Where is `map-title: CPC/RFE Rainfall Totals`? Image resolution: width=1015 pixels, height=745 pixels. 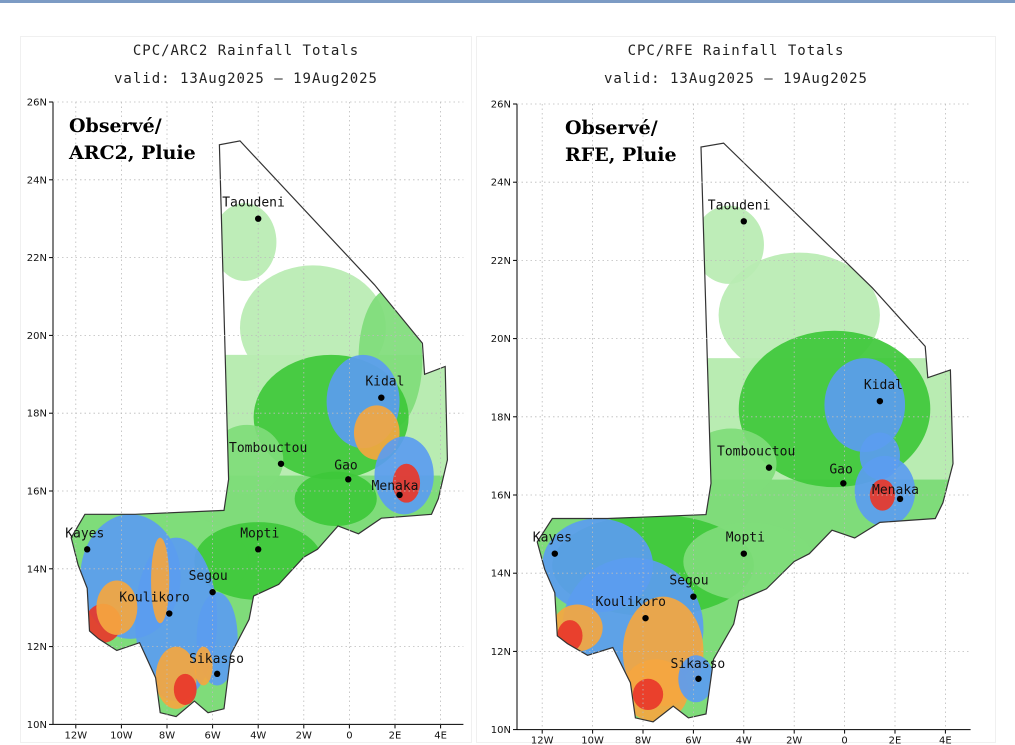
map-title: CPC/RFE Rainfall Totals is located at coordinates (736, 51).